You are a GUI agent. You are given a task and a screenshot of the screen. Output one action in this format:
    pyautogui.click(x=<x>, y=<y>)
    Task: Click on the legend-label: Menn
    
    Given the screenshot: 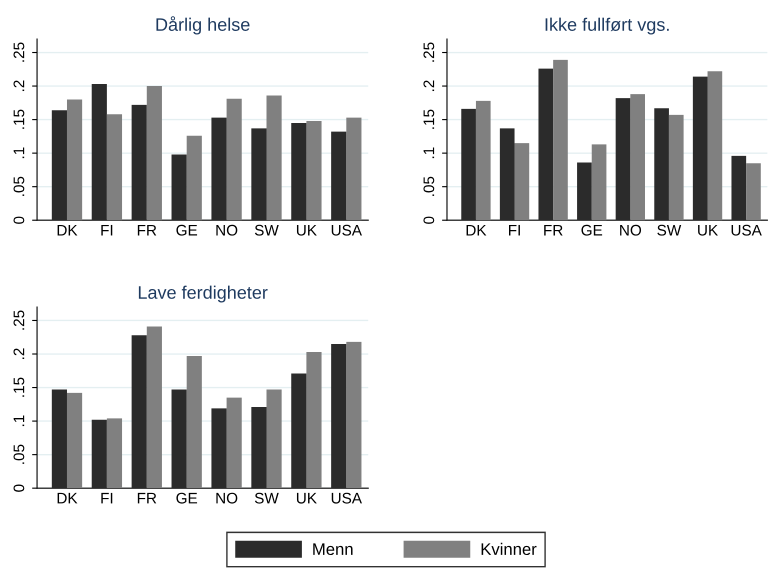 What is the action you would take?
    pyautogui.click(x=333, y=549)
    